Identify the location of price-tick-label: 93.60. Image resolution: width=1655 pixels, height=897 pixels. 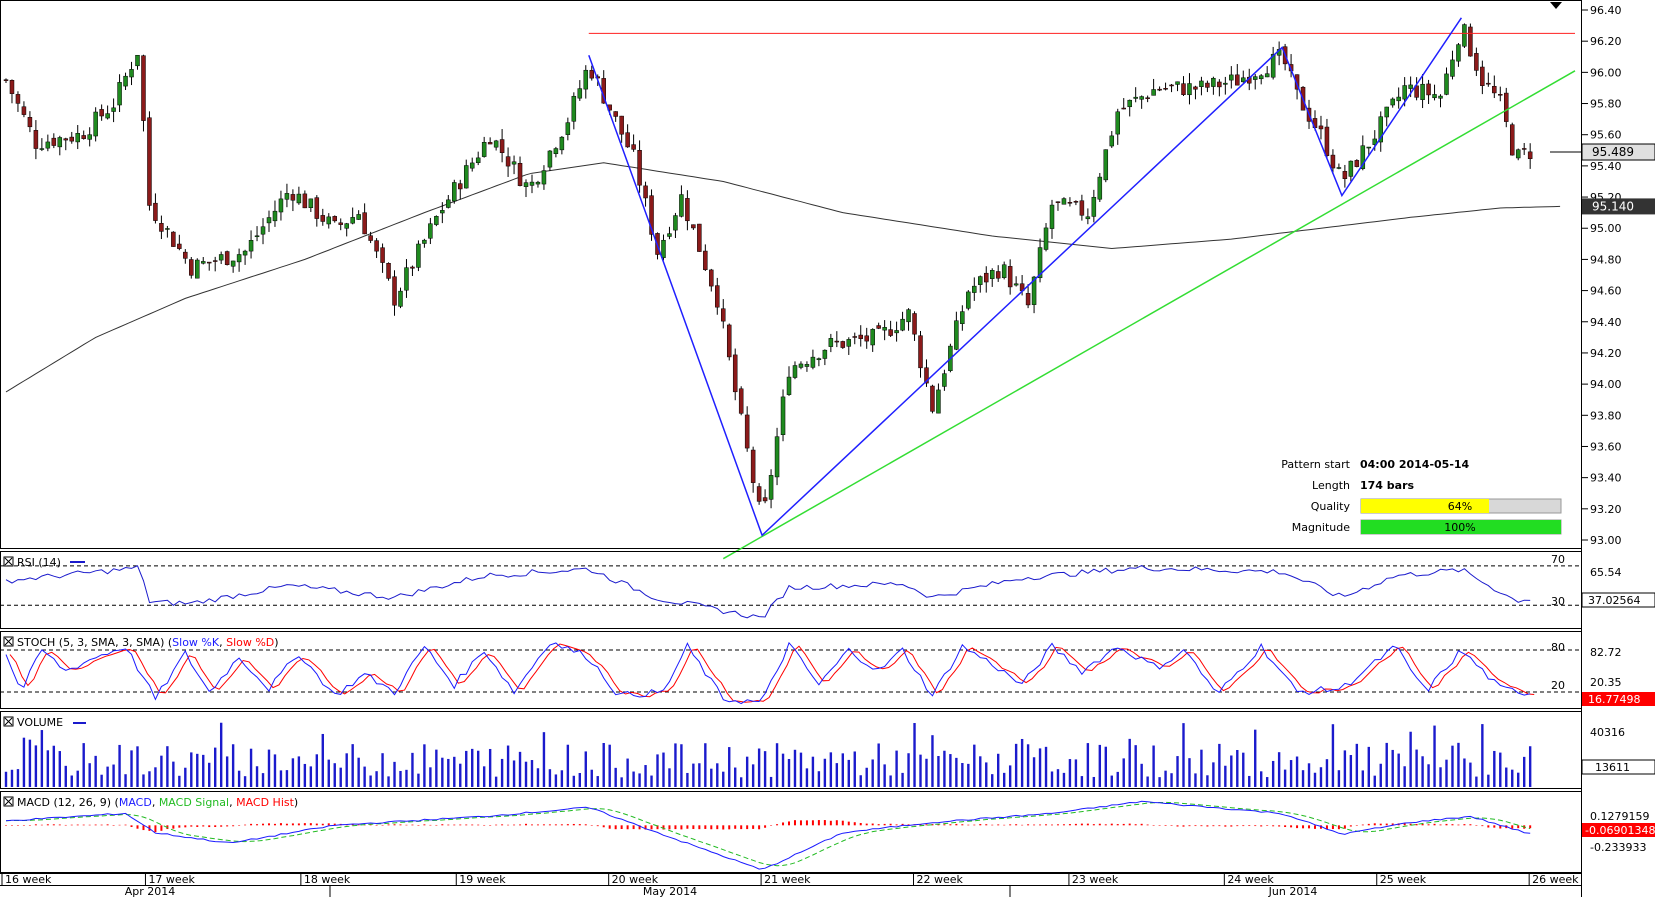
(1606, 446).